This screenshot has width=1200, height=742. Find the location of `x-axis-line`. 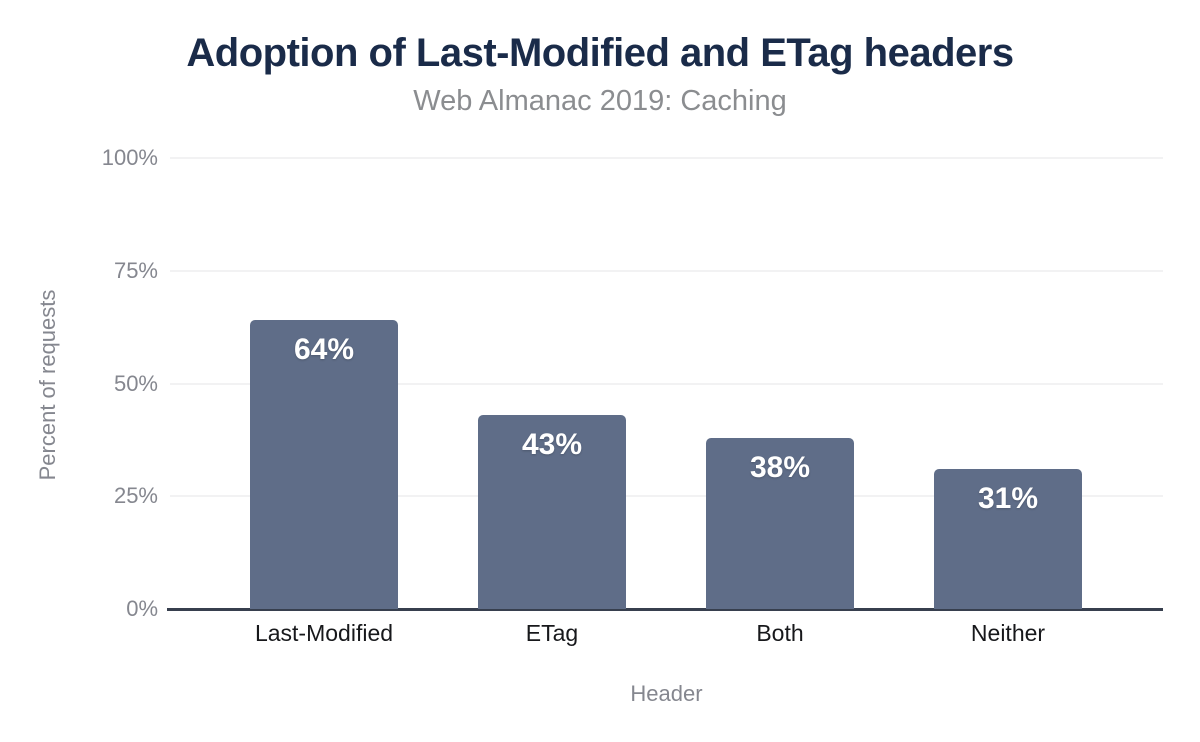

x-axis-line is located at coordinates (665, 609).